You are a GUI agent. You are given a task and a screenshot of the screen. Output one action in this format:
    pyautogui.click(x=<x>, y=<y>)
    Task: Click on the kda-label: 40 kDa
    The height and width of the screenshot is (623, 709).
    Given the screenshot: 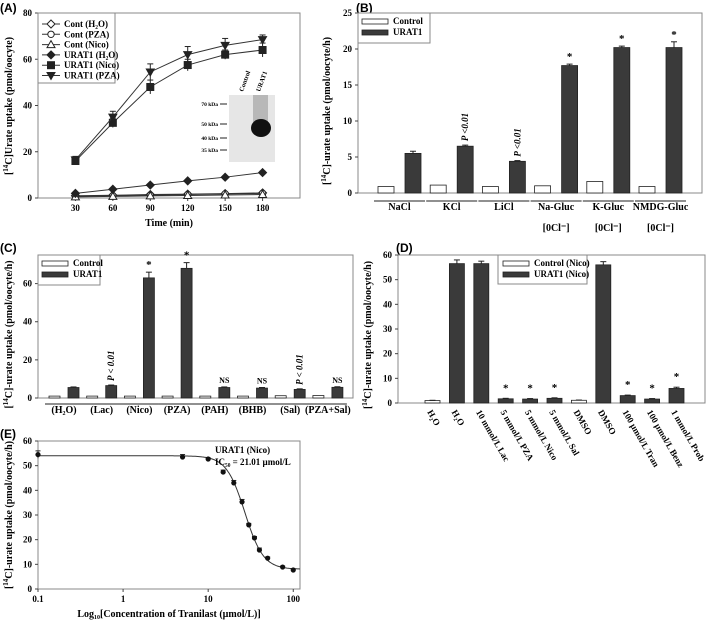 What is the action you would take?
    pyautogui.click(x=209, y=139)
    